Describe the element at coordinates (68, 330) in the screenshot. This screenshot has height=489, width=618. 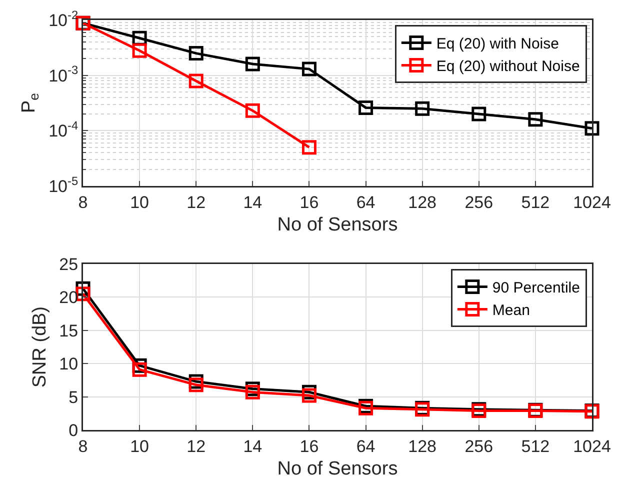
I see `y-tick-label: 15` at that location.